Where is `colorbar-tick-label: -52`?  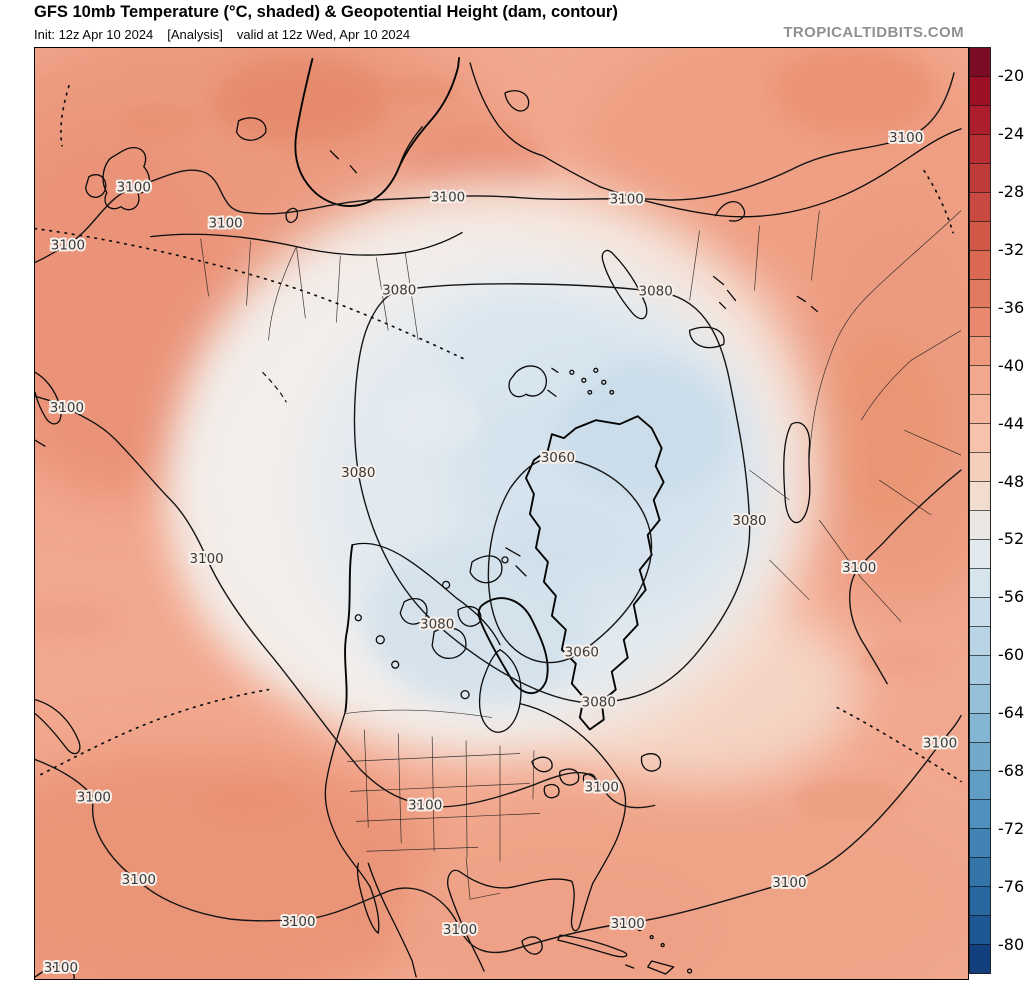 colorbar-tick-label: -52 is located at coordinates (1011, 539).